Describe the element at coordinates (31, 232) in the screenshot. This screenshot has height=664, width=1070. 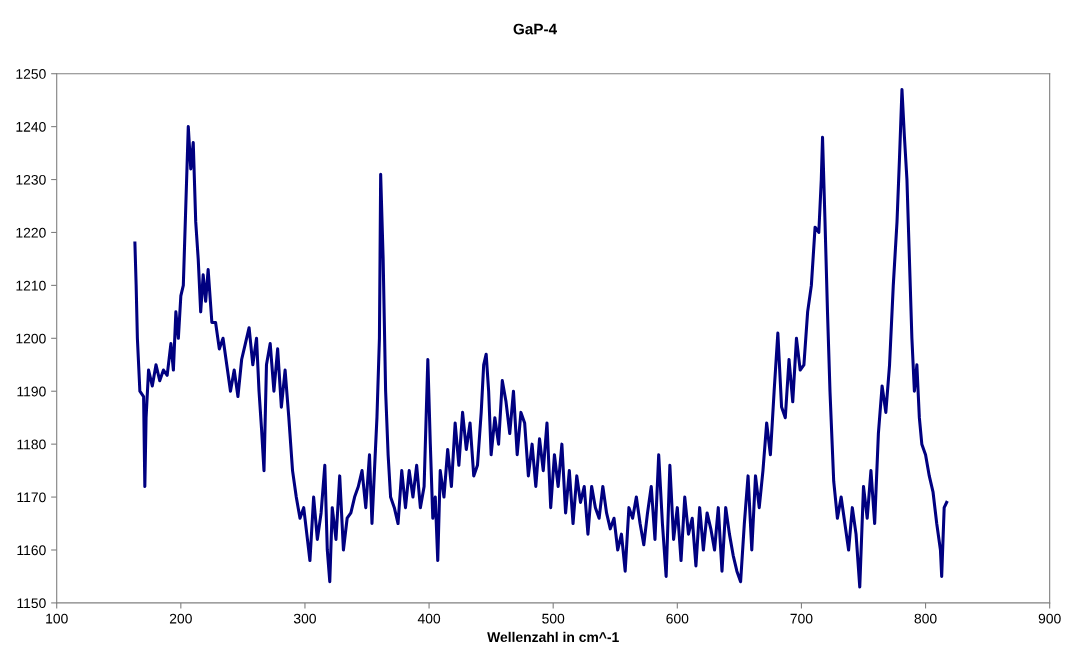
I see `y-tick-label: 1220` at that location.